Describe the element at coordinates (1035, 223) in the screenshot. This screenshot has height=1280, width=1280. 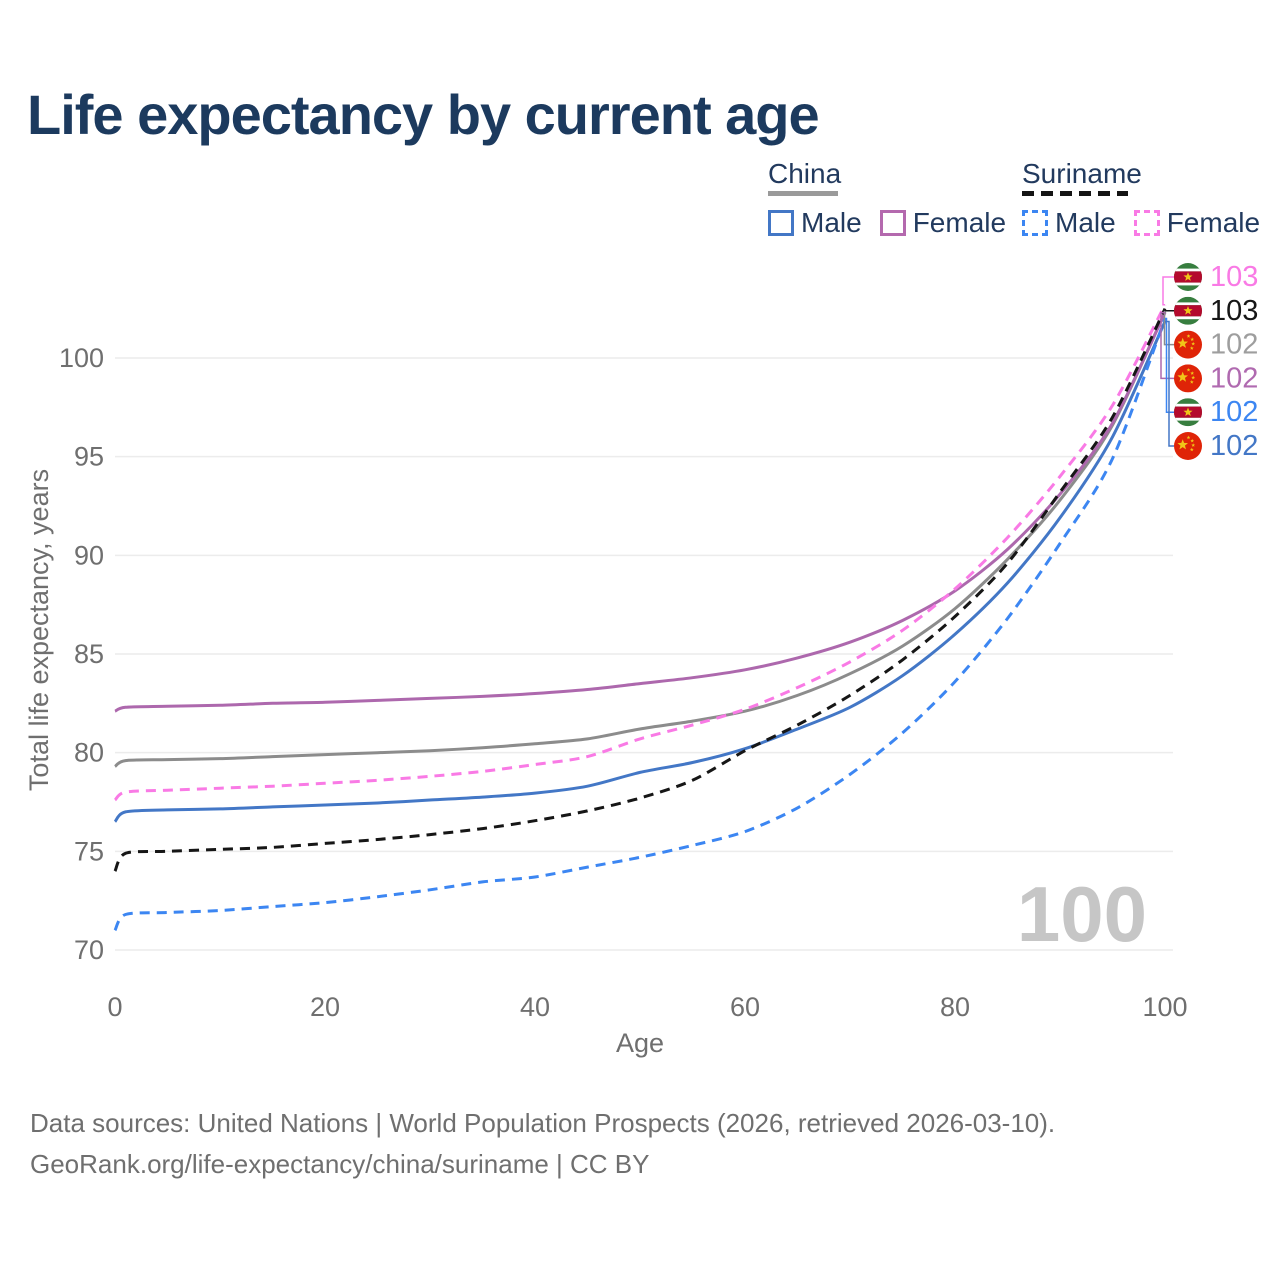
I see `legend-suriname-male-swatch` at that location.